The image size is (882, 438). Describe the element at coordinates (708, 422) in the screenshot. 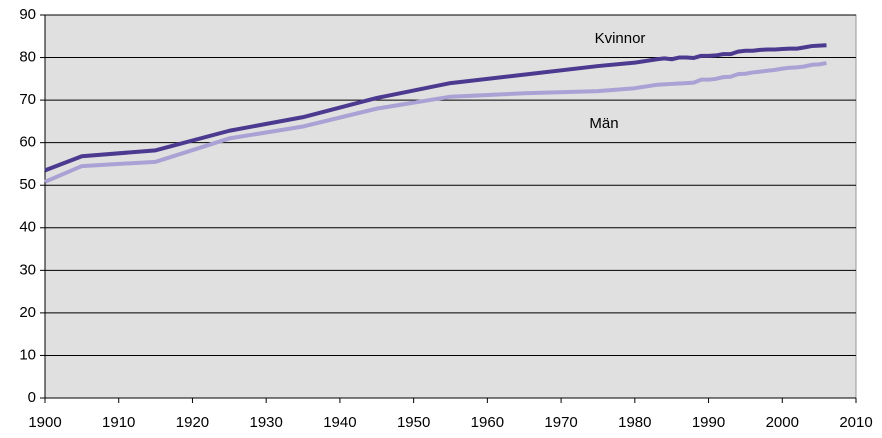

I see `x-tick-label: 1990` at that location.